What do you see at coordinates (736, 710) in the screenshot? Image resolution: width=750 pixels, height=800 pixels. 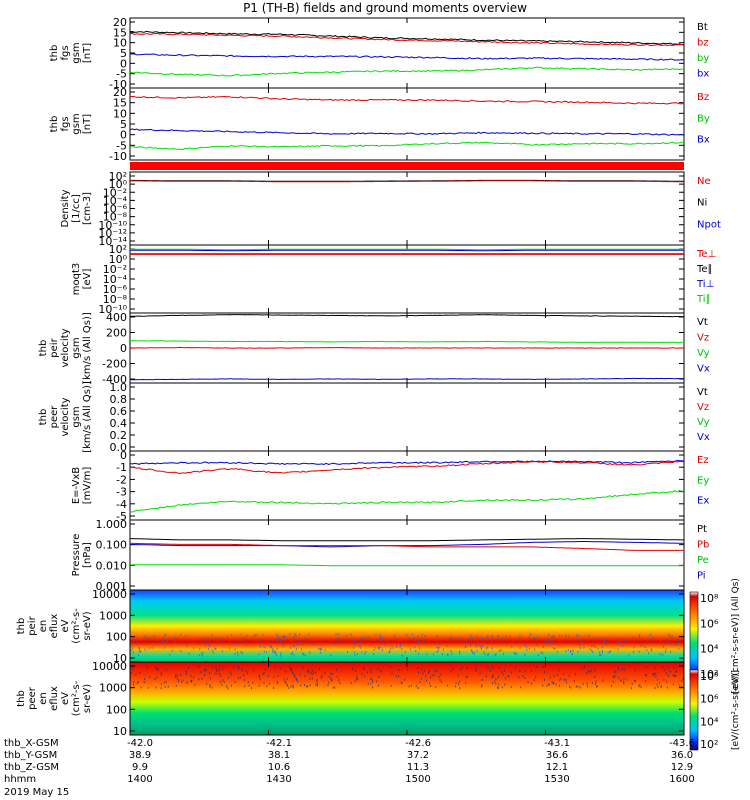 I see `colorbar-label: [eV/(cm²-s-sr-eV)]` at bounding box center [736, 710].